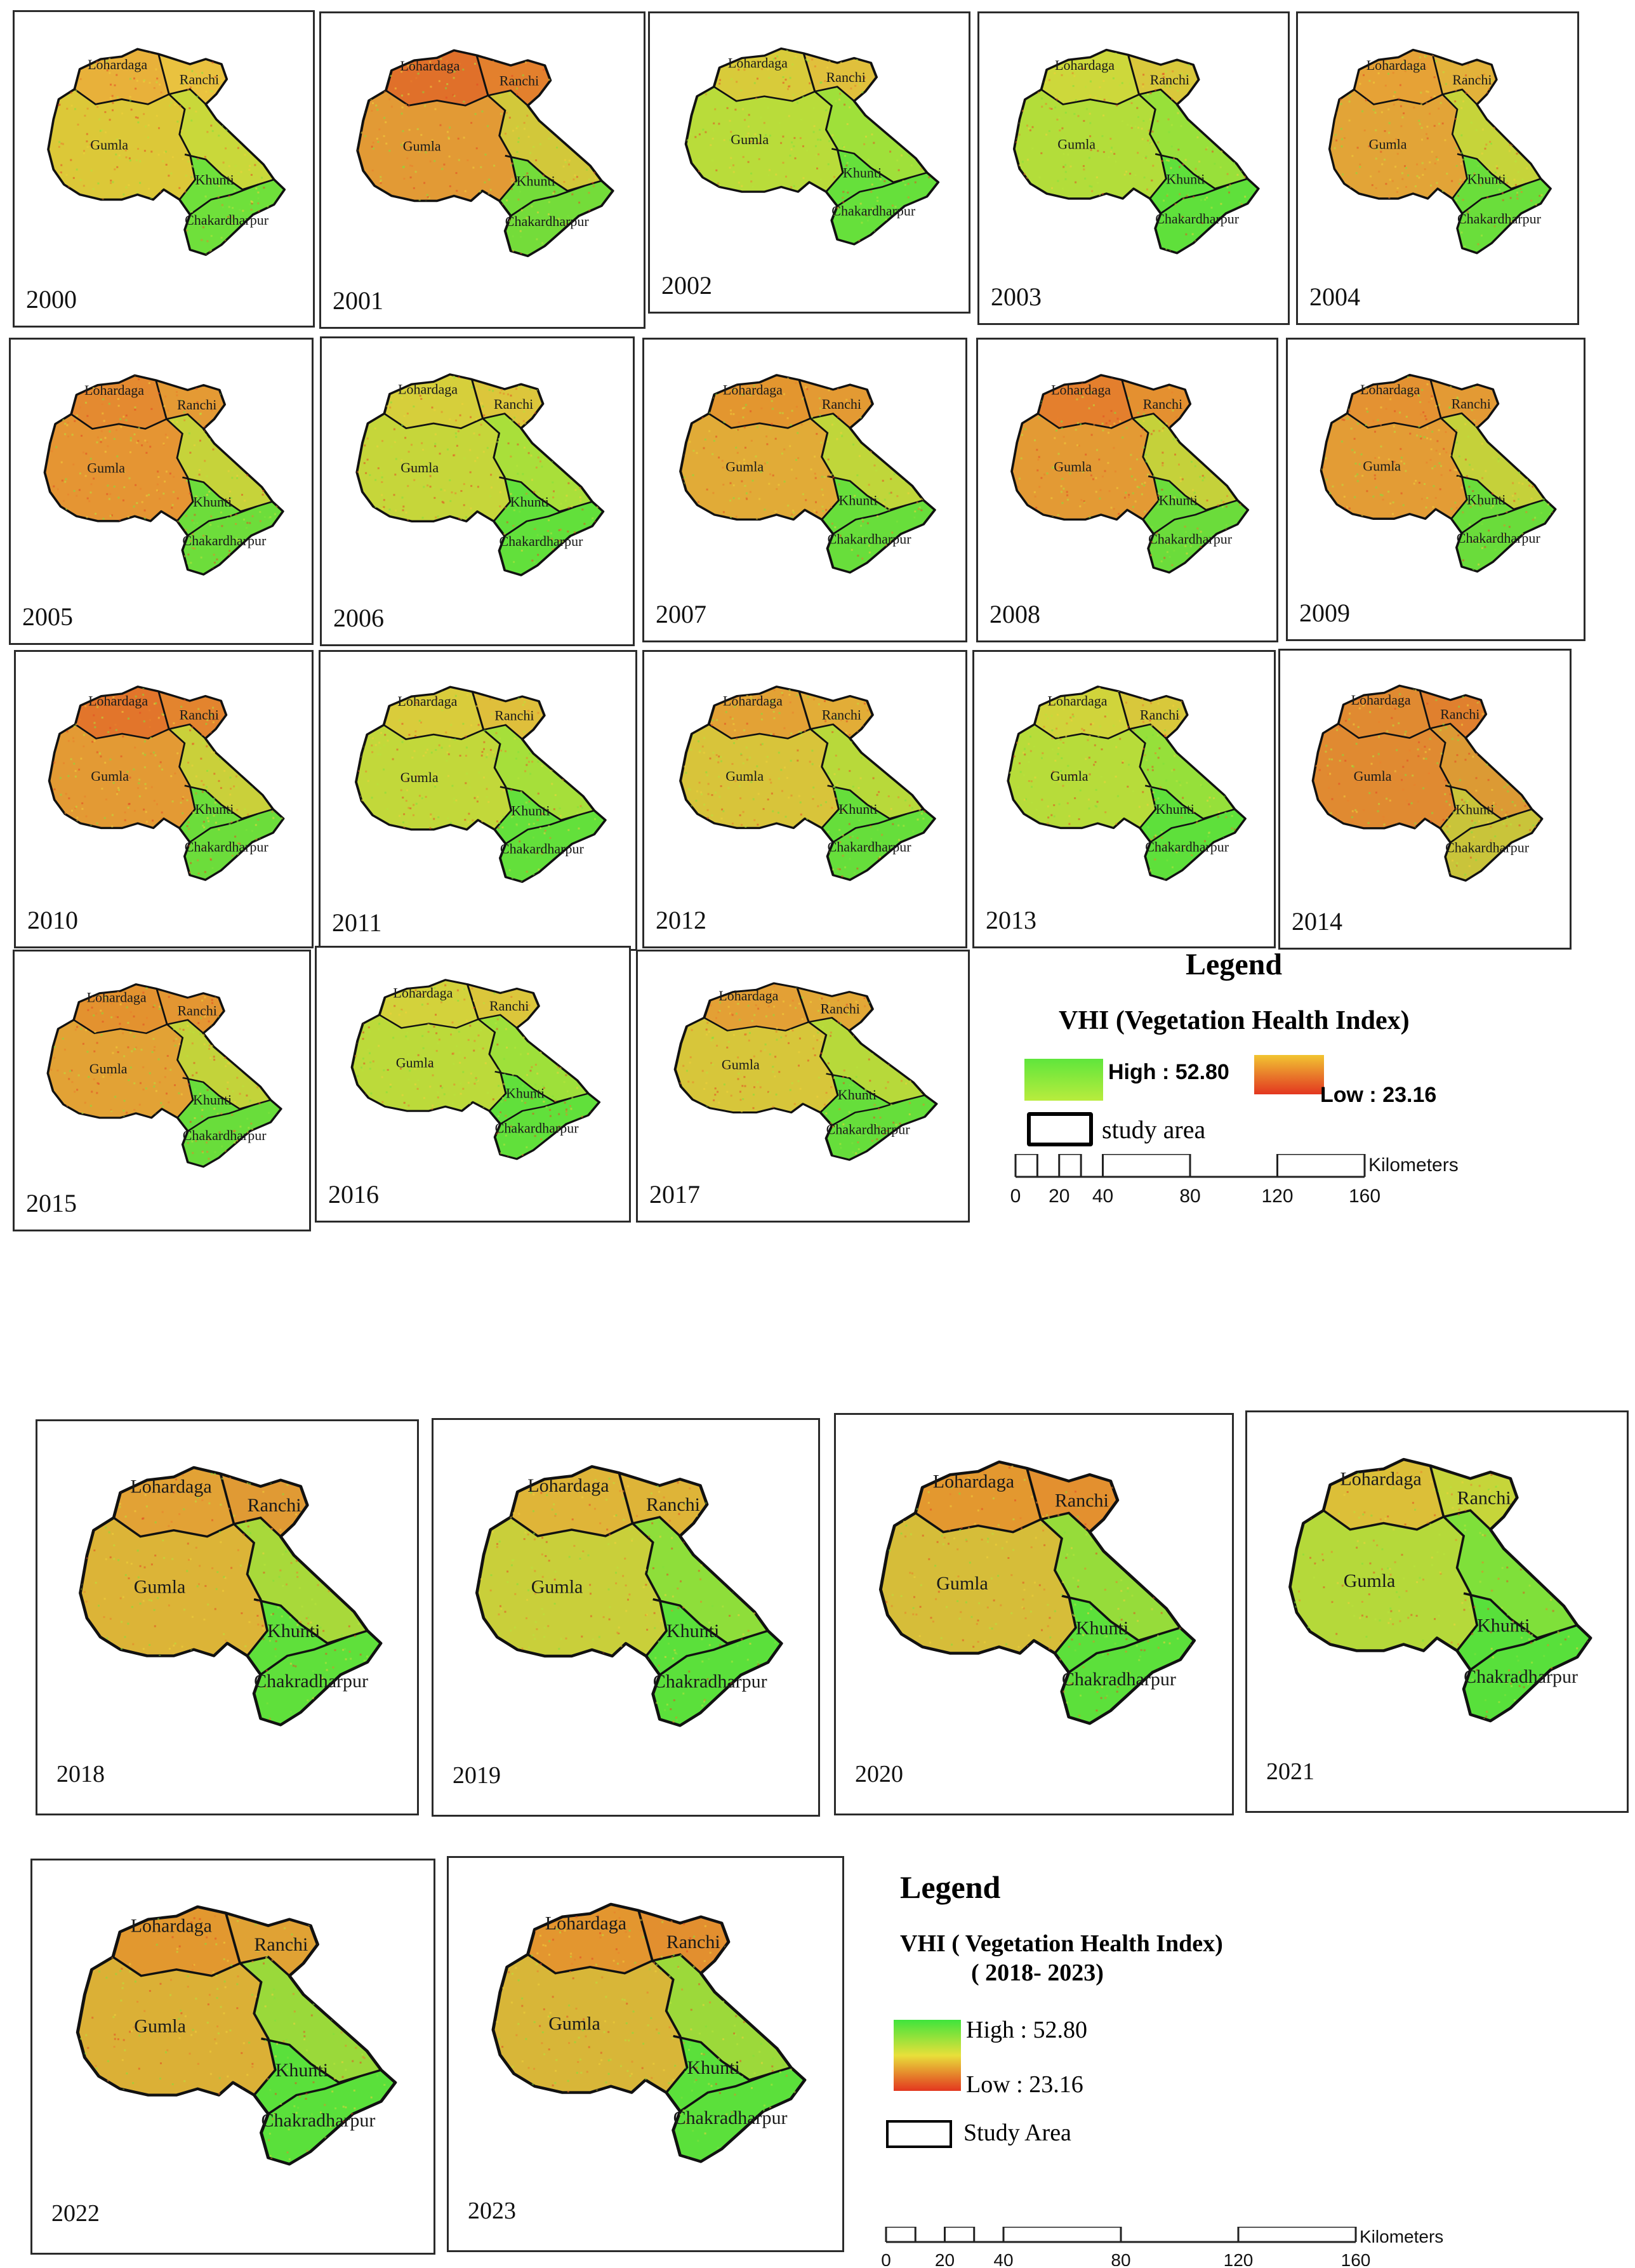 This screenshot has width=1635, height=2268. I want to click on legend-low-label: Low : 23.16, so click(1024, 2084).